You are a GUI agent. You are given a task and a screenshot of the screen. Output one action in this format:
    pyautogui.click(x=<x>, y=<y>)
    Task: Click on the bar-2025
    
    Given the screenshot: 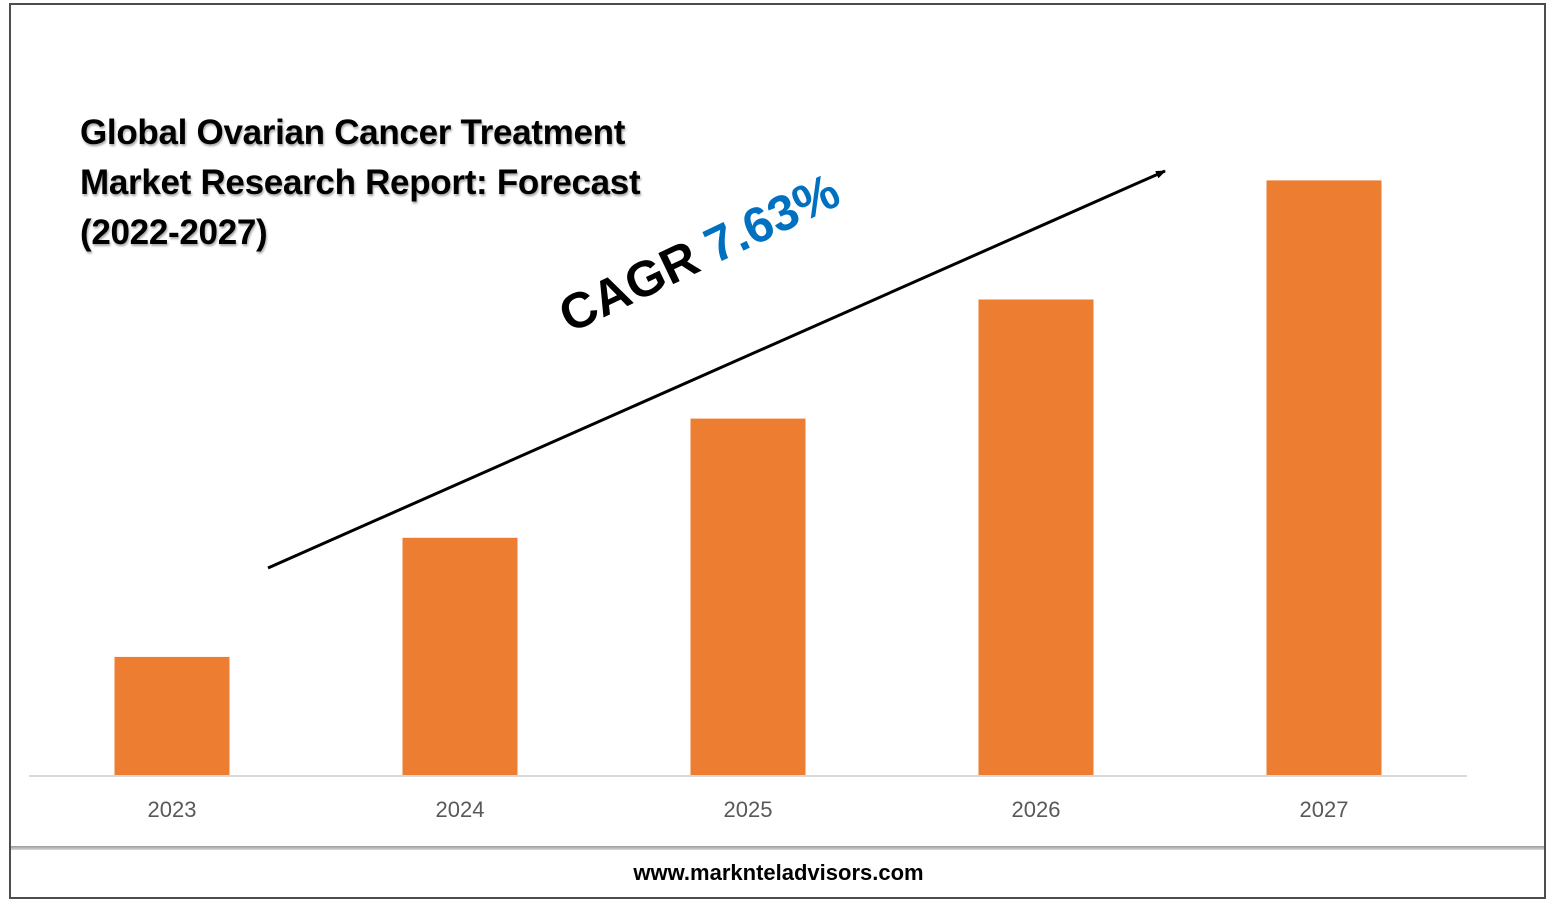 What is the action you would take?
    pyautogui.click(x=748, y=597)
    